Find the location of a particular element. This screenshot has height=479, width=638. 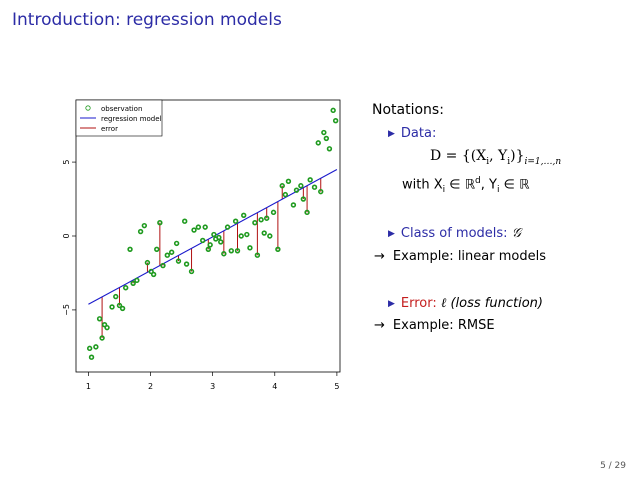

example-rmse-text: Example: RMSE is located at coordinates (443, 325).